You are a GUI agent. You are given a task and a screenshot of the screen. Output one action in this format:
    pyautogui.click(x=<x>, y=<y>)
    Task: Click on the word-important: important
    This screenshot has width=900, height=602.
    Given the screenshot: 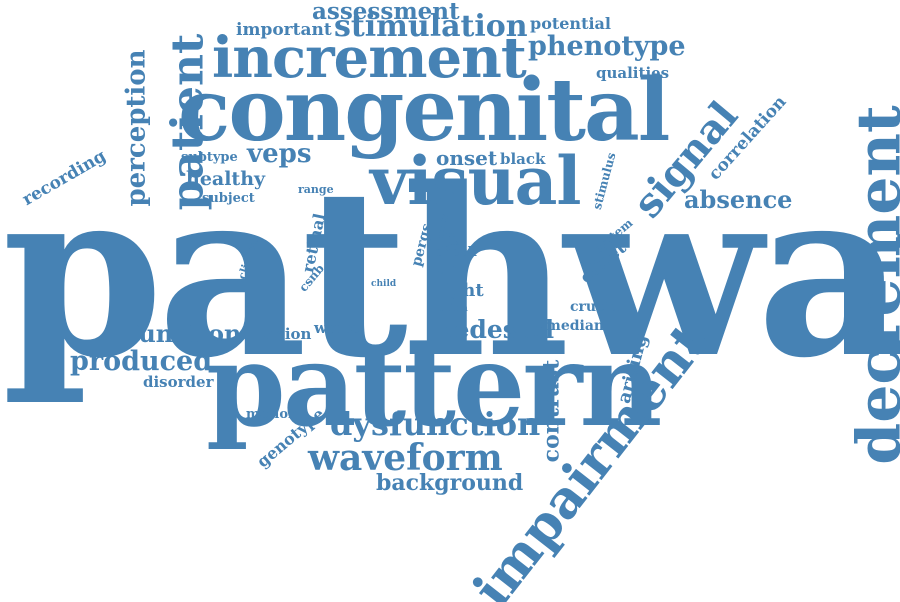 What is the action you would take?
    pyautogui.click(x=284, y=30)
    